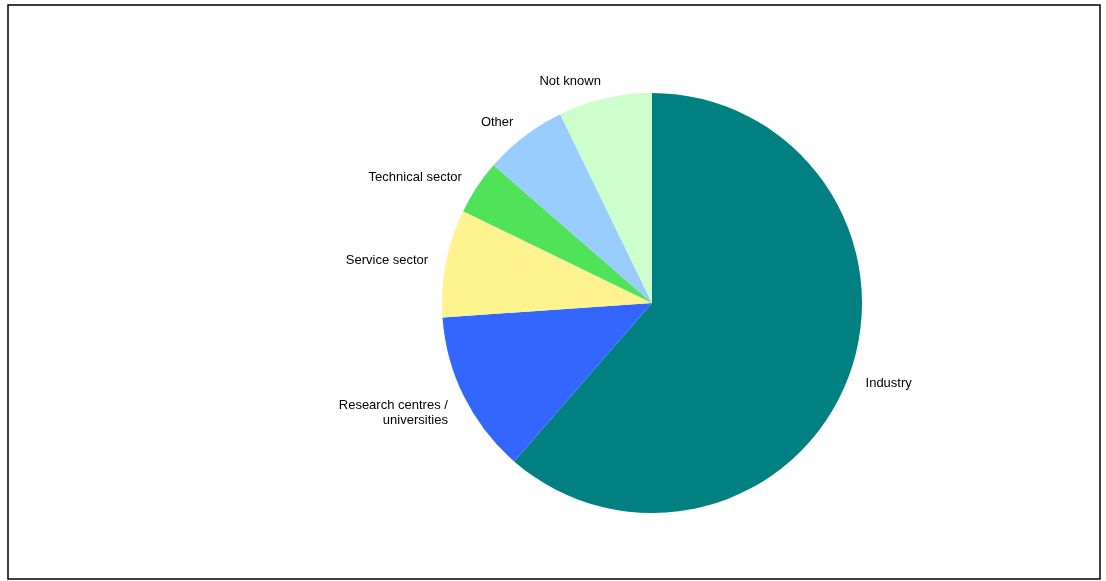  What do you see at coordinates (889, 382) in the screenshot?
I see `slice-label: Industry` at bounding box center [889, 382].